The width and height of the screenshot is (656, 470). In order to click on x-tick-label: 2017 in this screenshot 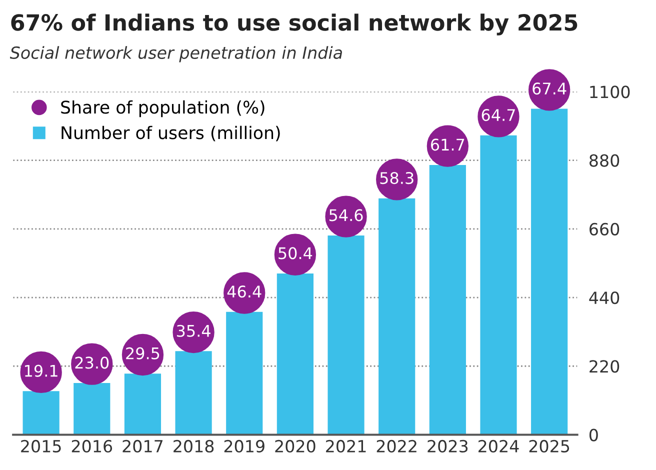, I will do `click(142, 446)`.